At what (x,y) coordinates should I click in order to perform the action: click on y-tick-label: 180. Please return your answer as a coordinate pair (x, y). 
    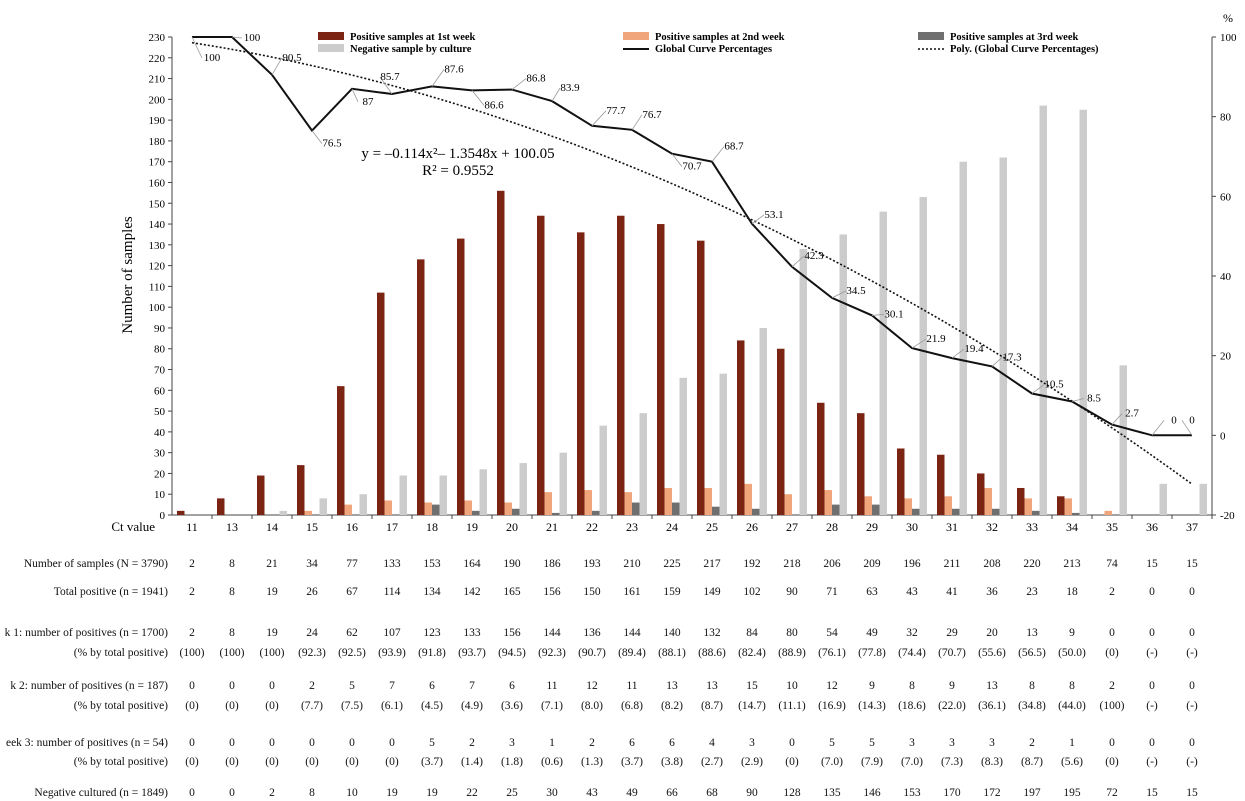
    Looking at the image, I should click on (157, 142).